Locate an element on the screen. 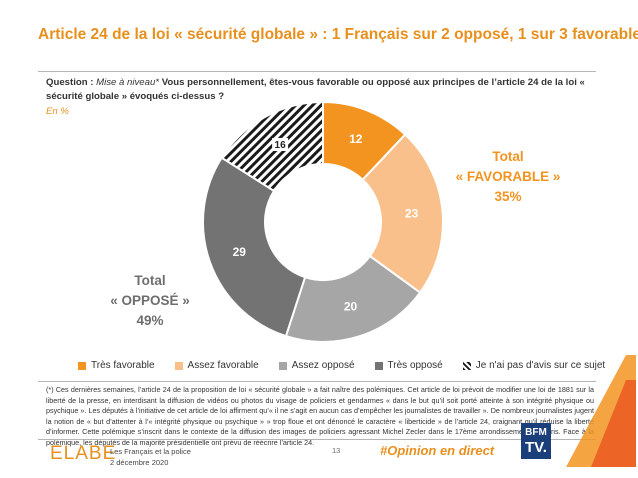 Image resolution: width=638 pixels, height=478 pixels. total-favorable-line2: « FAVORABLE » is located at coordinates (508, 176).